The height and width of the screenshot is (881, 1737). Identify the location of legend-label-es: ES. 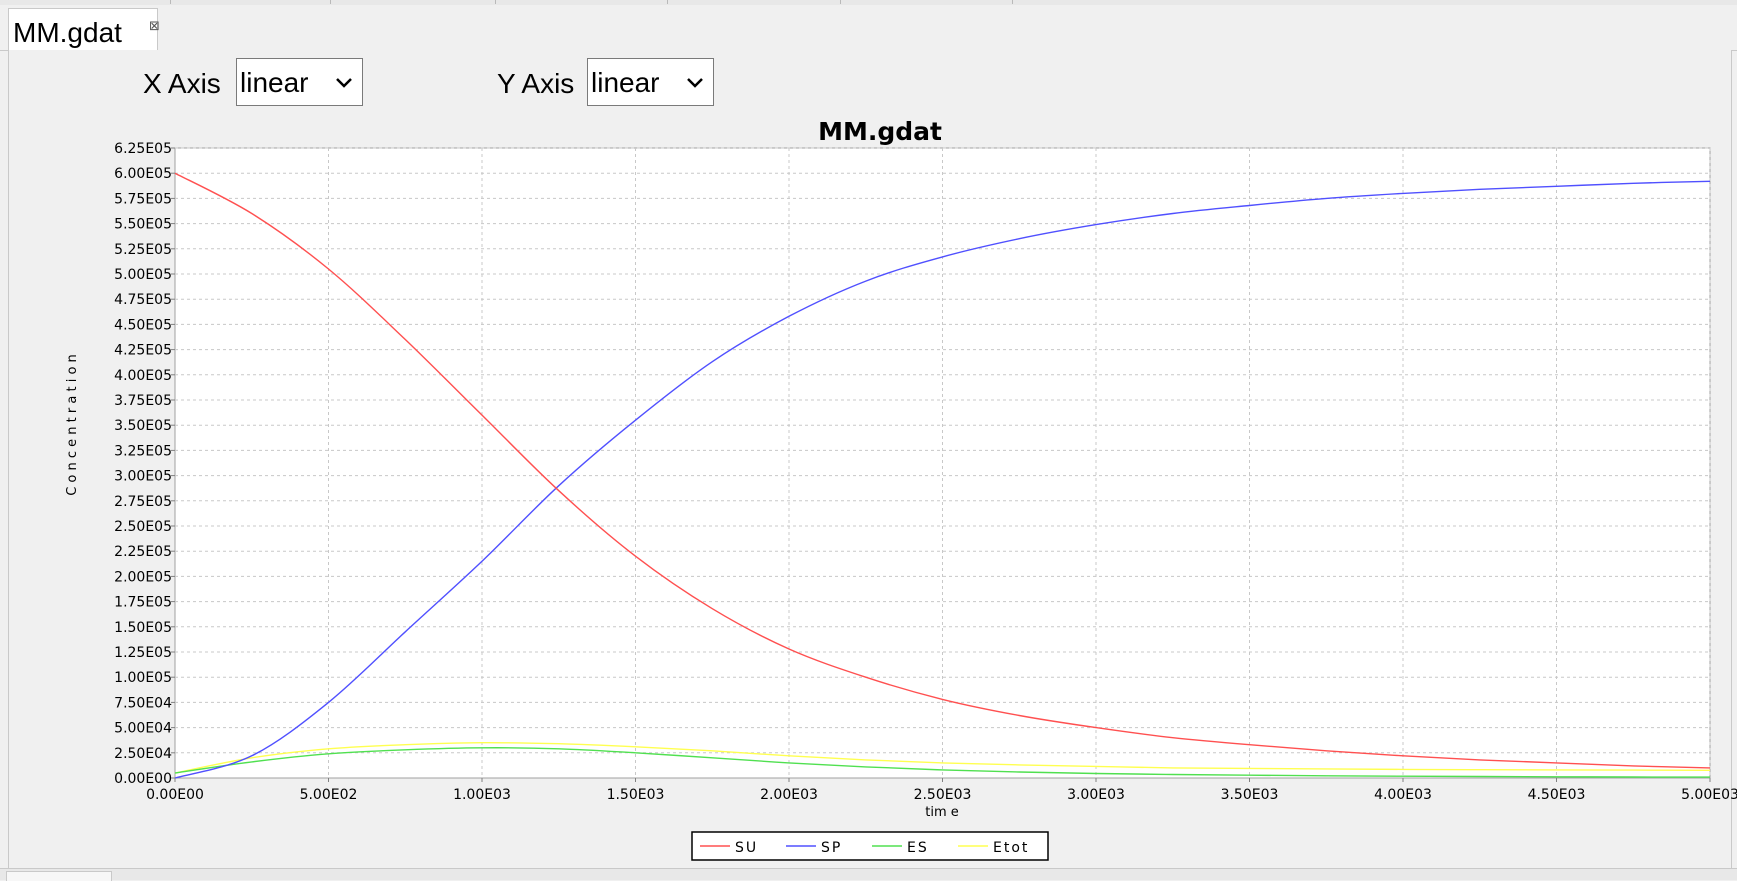
(918, 848).